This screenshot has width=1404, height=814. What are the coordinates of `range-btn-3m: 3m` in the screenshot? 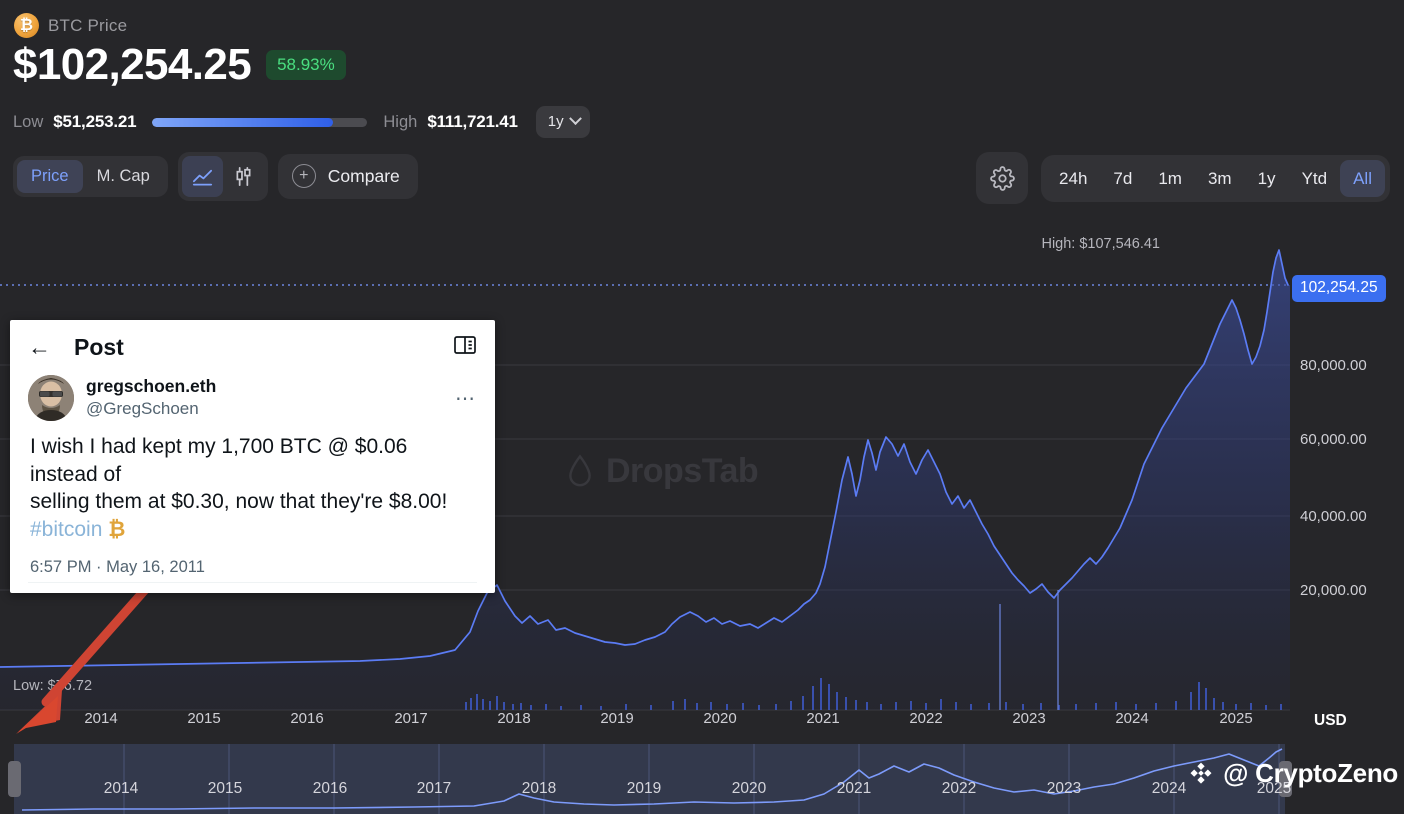 It's located at (1219, 178).